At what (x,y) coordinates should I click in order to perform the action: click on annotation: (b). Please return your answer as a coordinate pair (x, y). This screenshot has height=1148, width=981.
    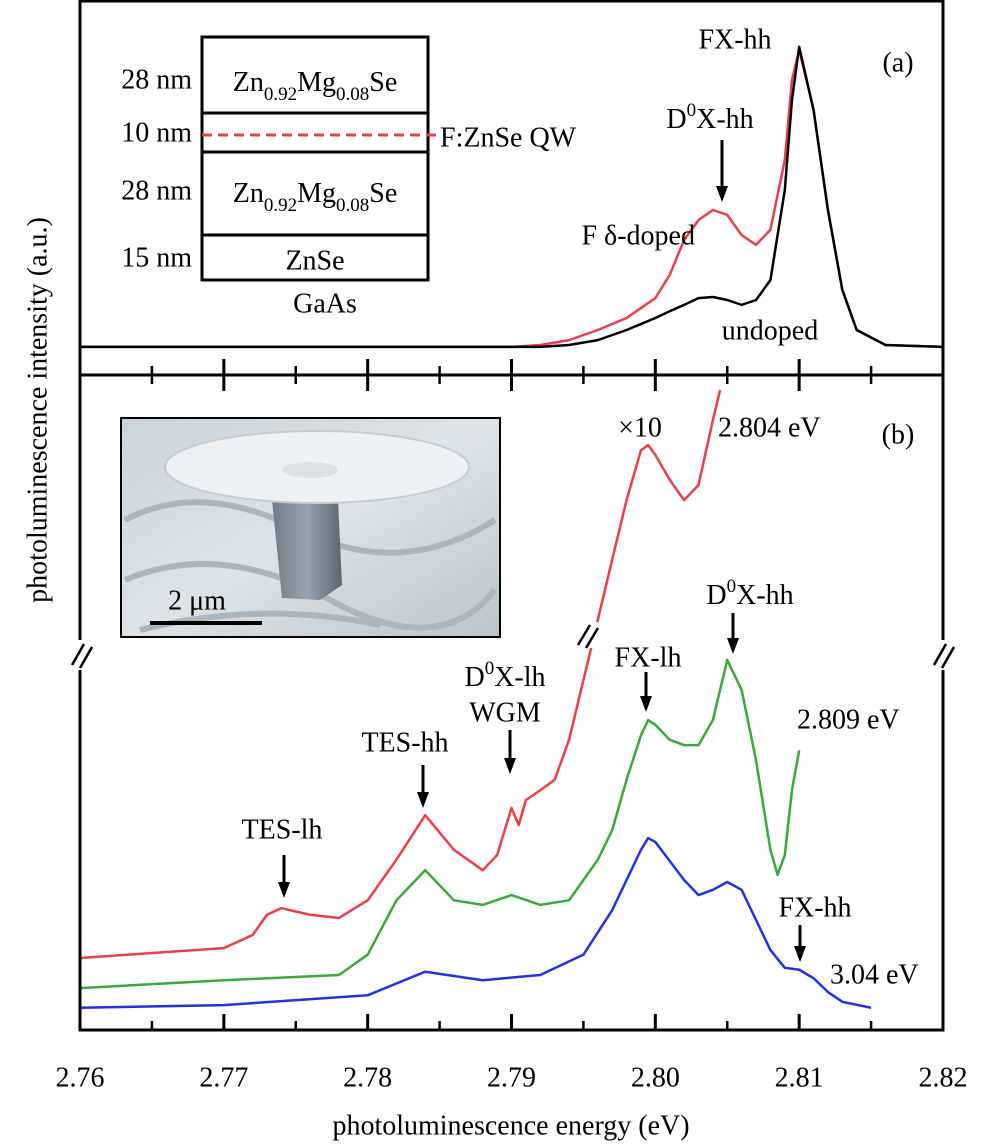
    Looking at the image, I should click on (898, 434).